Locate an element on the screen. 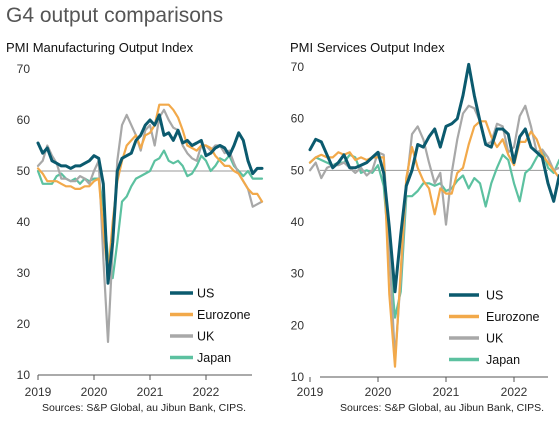 The image size is (559, 428). services-legend-label-uk: UK is located at coordinates (495, 339).